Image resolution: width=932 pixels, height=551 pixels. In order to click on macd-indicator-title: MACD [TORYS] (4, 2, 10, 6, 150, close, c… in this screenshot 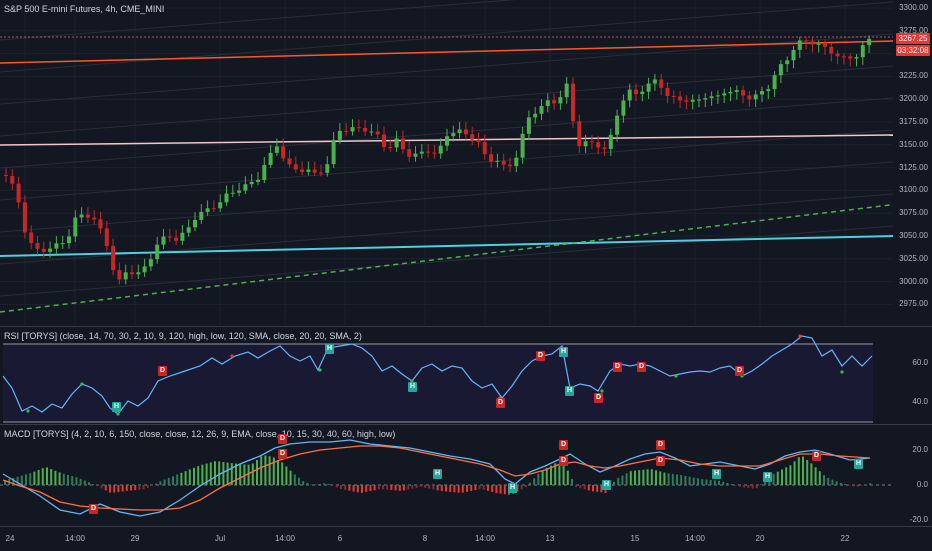, I will do `click(200, 434)`.